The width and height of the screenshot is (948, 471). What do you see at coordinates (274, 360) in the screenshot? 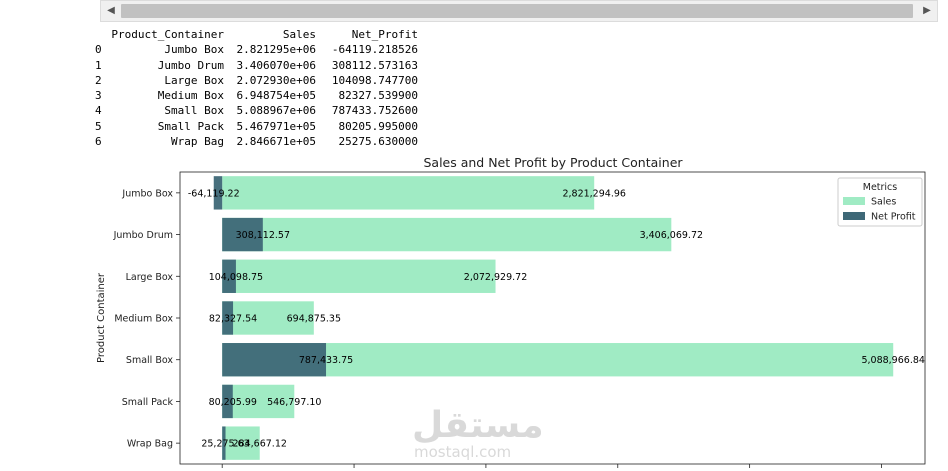
I see `bar-net-profit-small-box` at bounding box center [274, 360].